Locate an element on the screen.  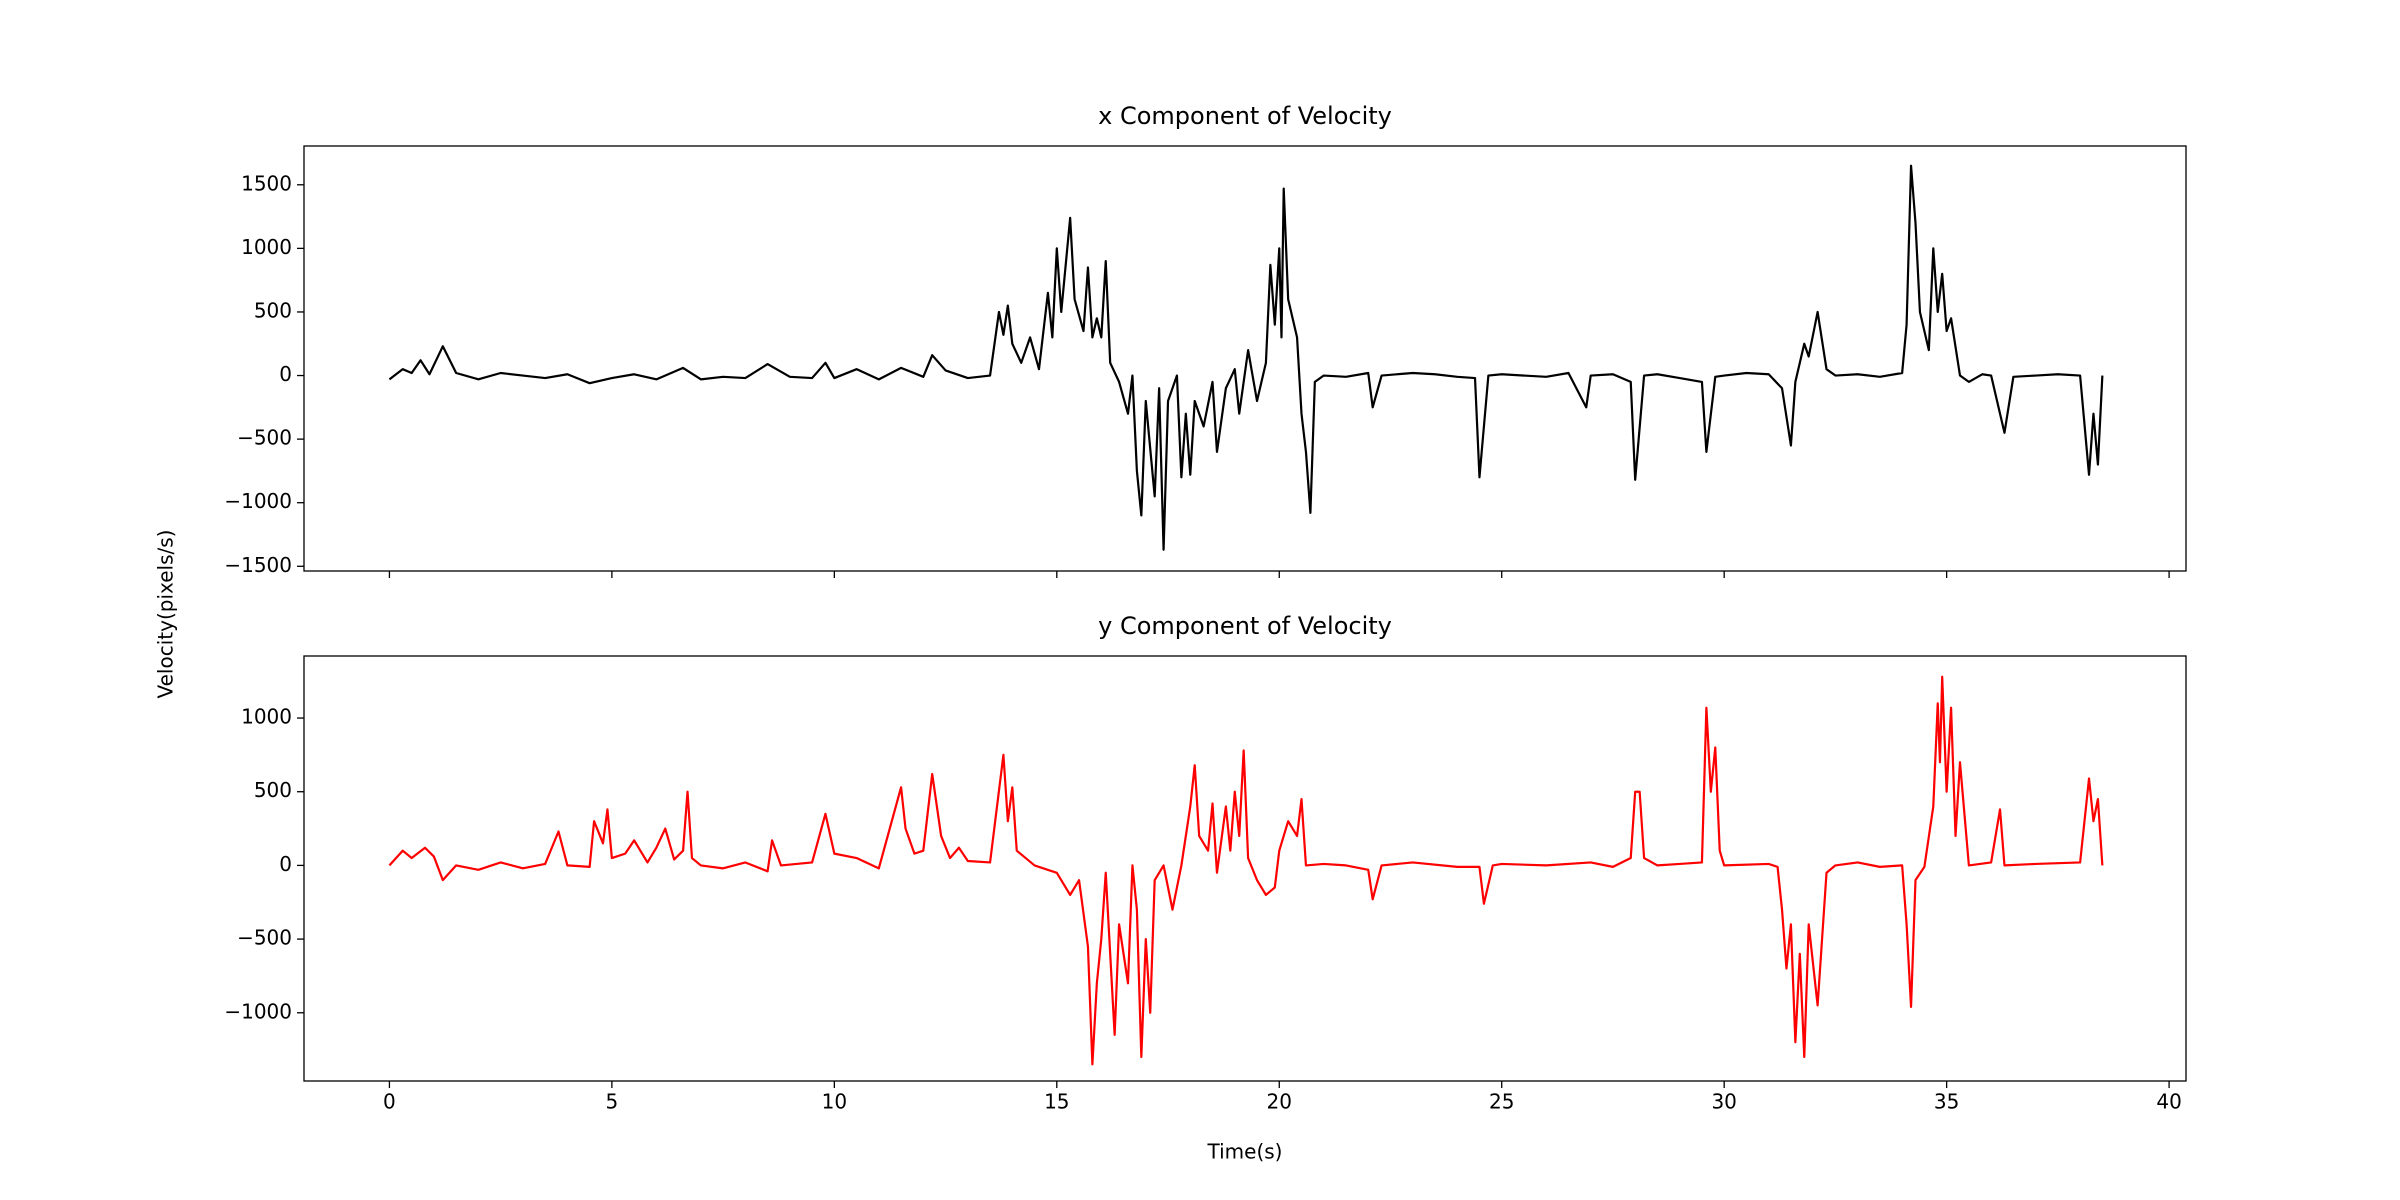
x-tick-label: 20 is located at coordinates (1279, 1102).